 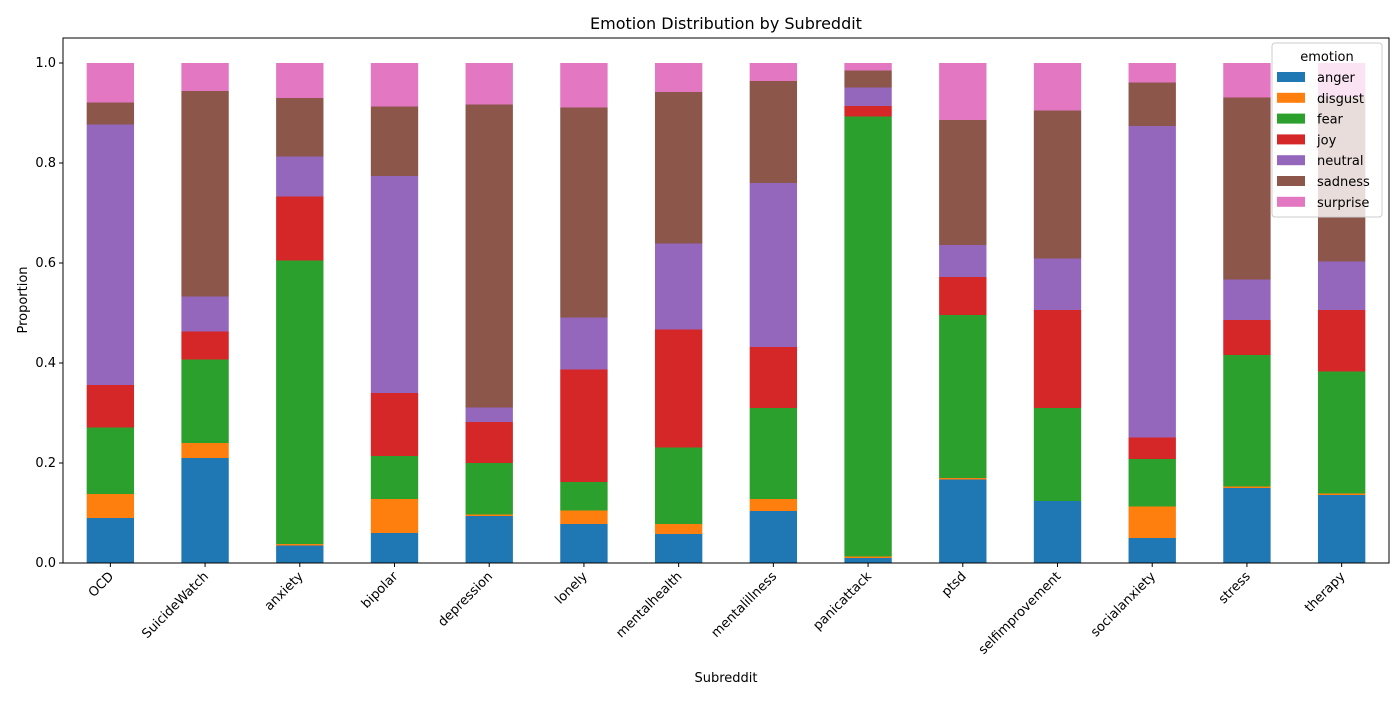 I want to click on bar-neutral-mentalillness, so click(x=773, y=265).